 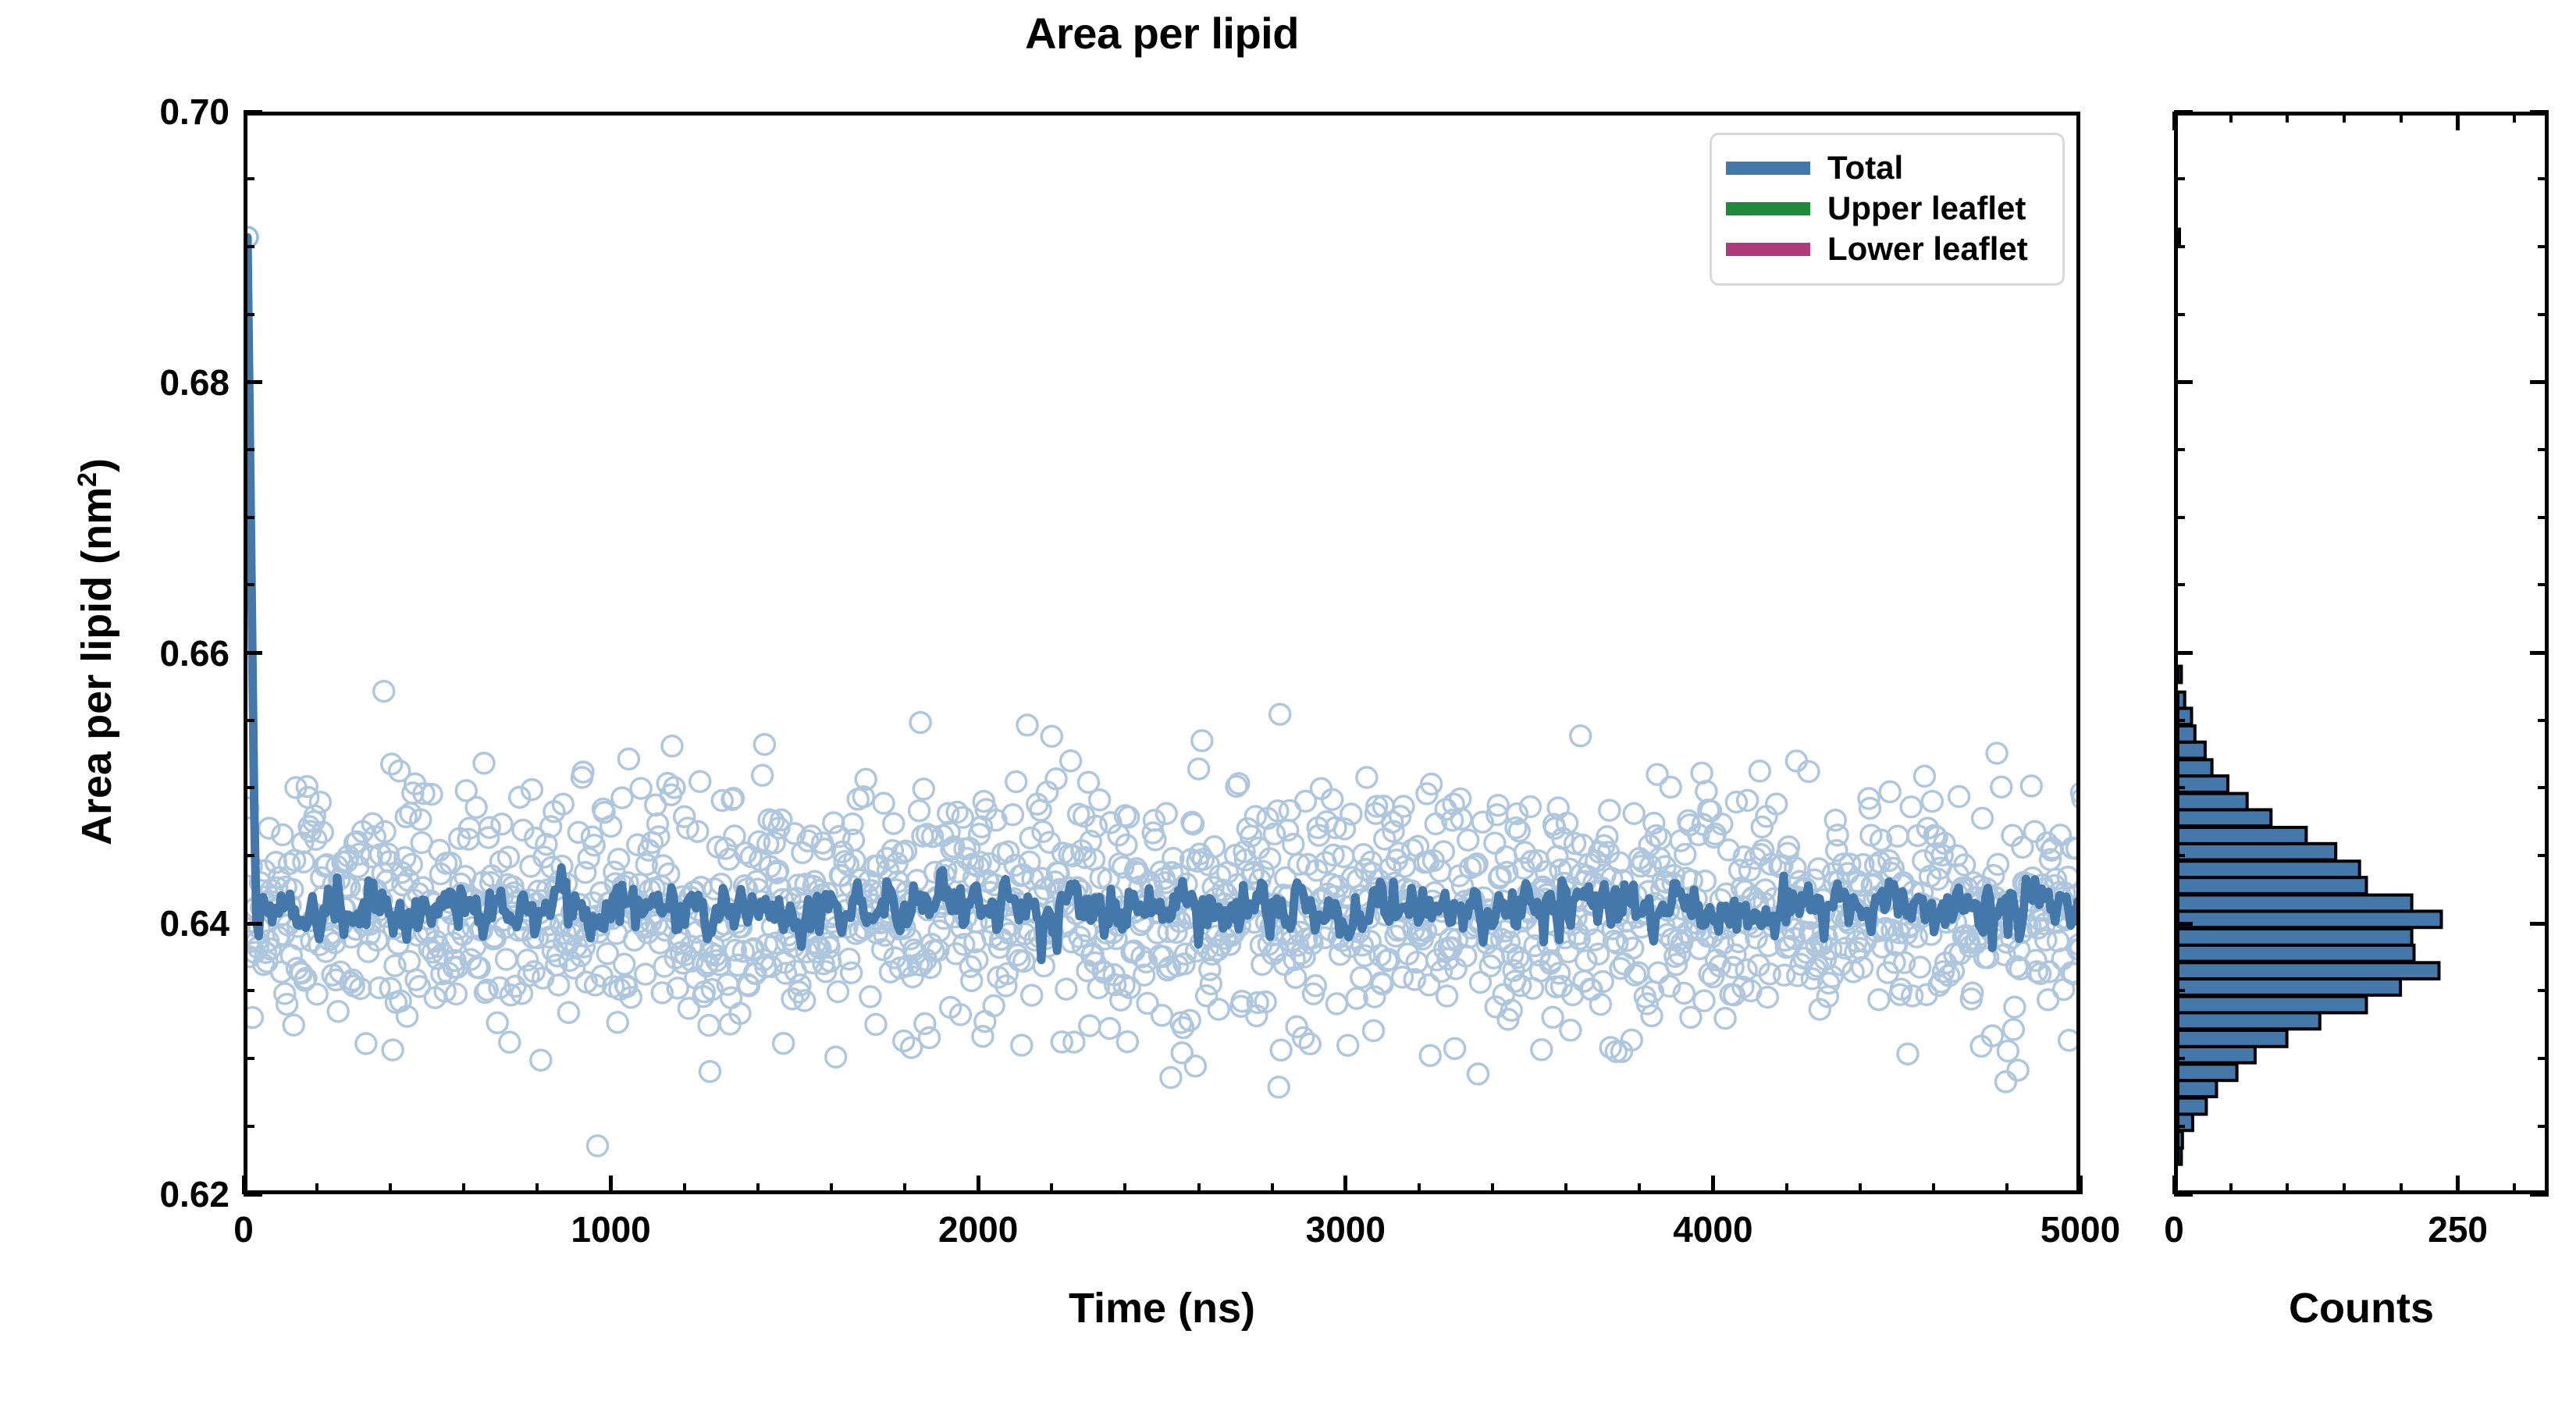 I want to click on y-tick-label: 0.68, so click(x=194, y=382).